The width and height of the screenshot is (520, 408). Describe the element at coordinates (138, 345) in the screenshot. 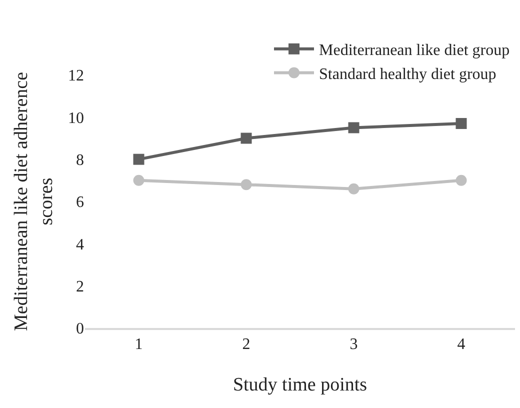

I see `x-tick-label: 1` at that location.